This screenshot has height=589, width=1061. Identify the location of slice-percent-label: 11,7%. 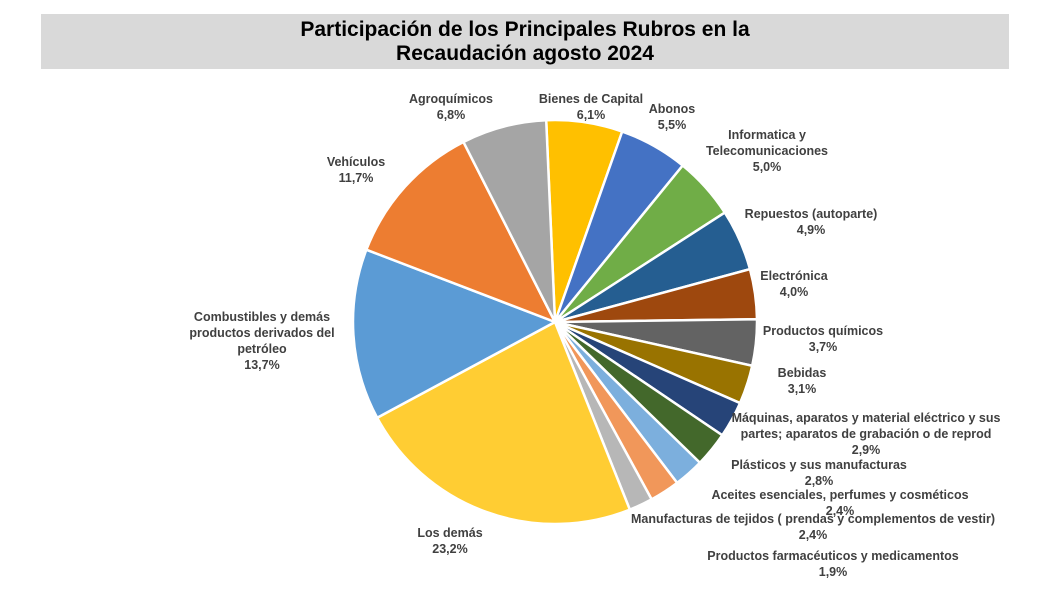
(356, 178).